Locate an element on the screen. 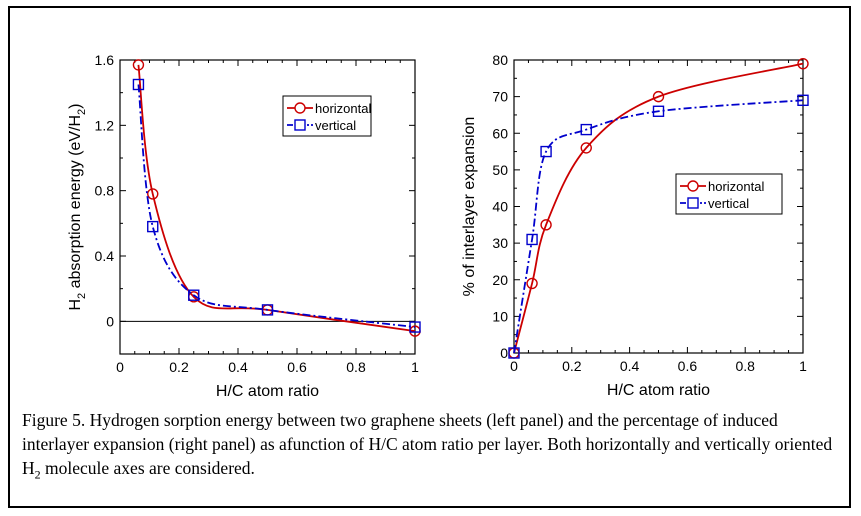  y-tick-label: 0.8 is located at coordinates (105, 191).